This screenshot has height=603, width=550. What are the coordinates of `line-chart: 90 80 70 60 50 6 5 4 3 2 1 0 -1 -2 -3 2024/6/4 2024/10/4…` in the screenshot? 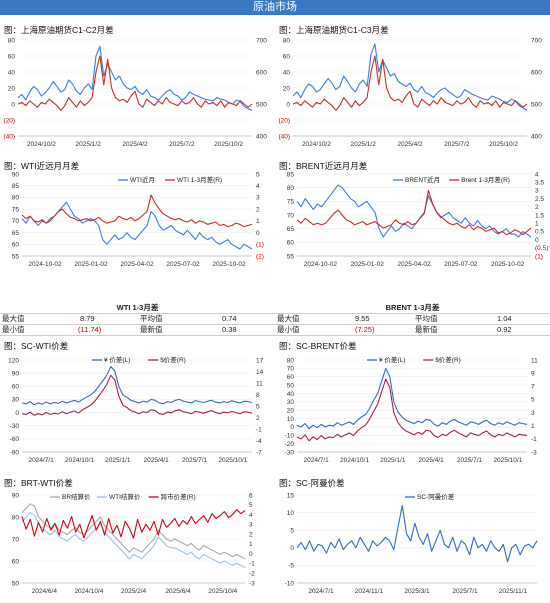 It's located at (133, 543).